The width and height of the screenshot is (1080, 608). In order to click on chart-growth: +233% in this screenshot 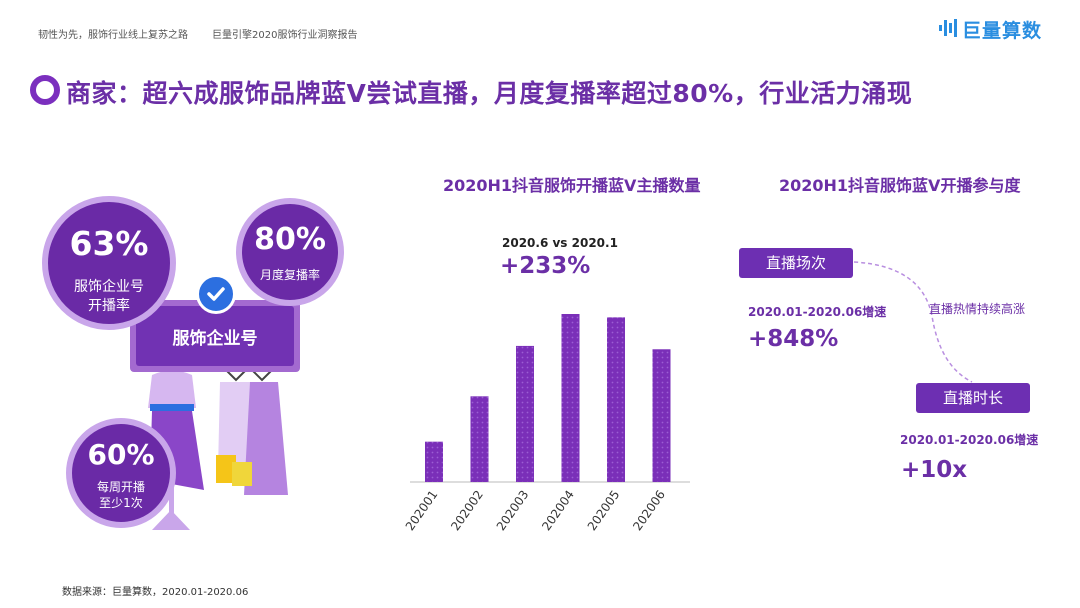, I will do `click(545, 266)`.